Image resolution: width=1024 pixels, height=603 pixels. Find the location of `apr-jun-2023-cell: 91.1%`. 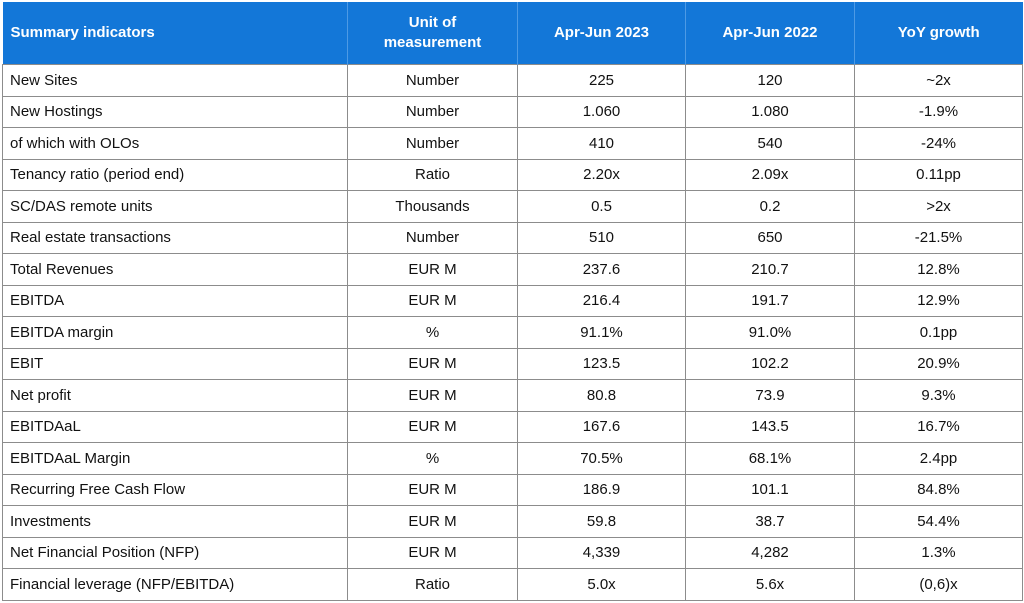

apr-jun-2023-cell: 91.1% is located at coordinates (601, 332).